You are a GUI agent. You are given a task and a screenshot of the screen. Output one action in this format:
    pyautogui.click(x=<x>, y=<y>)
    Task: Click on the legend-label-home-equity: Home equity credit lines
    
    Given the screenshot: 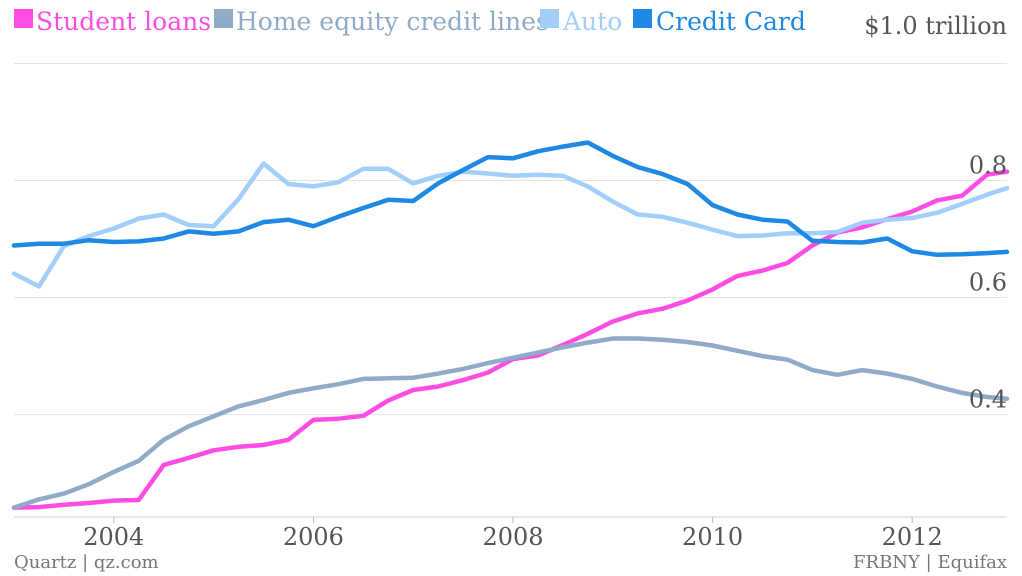 What is the action you would take?
    pyautogui.click(x=392, y=21)
    